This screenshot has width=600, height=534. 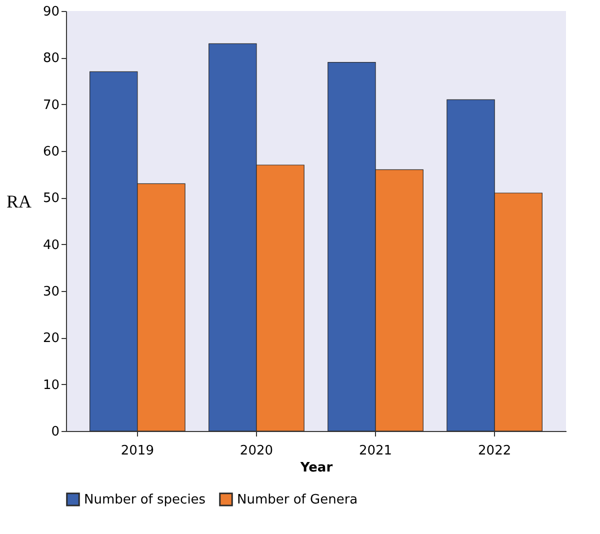 I want to click on y-tick-label: 0, so click(x=55, y=432).